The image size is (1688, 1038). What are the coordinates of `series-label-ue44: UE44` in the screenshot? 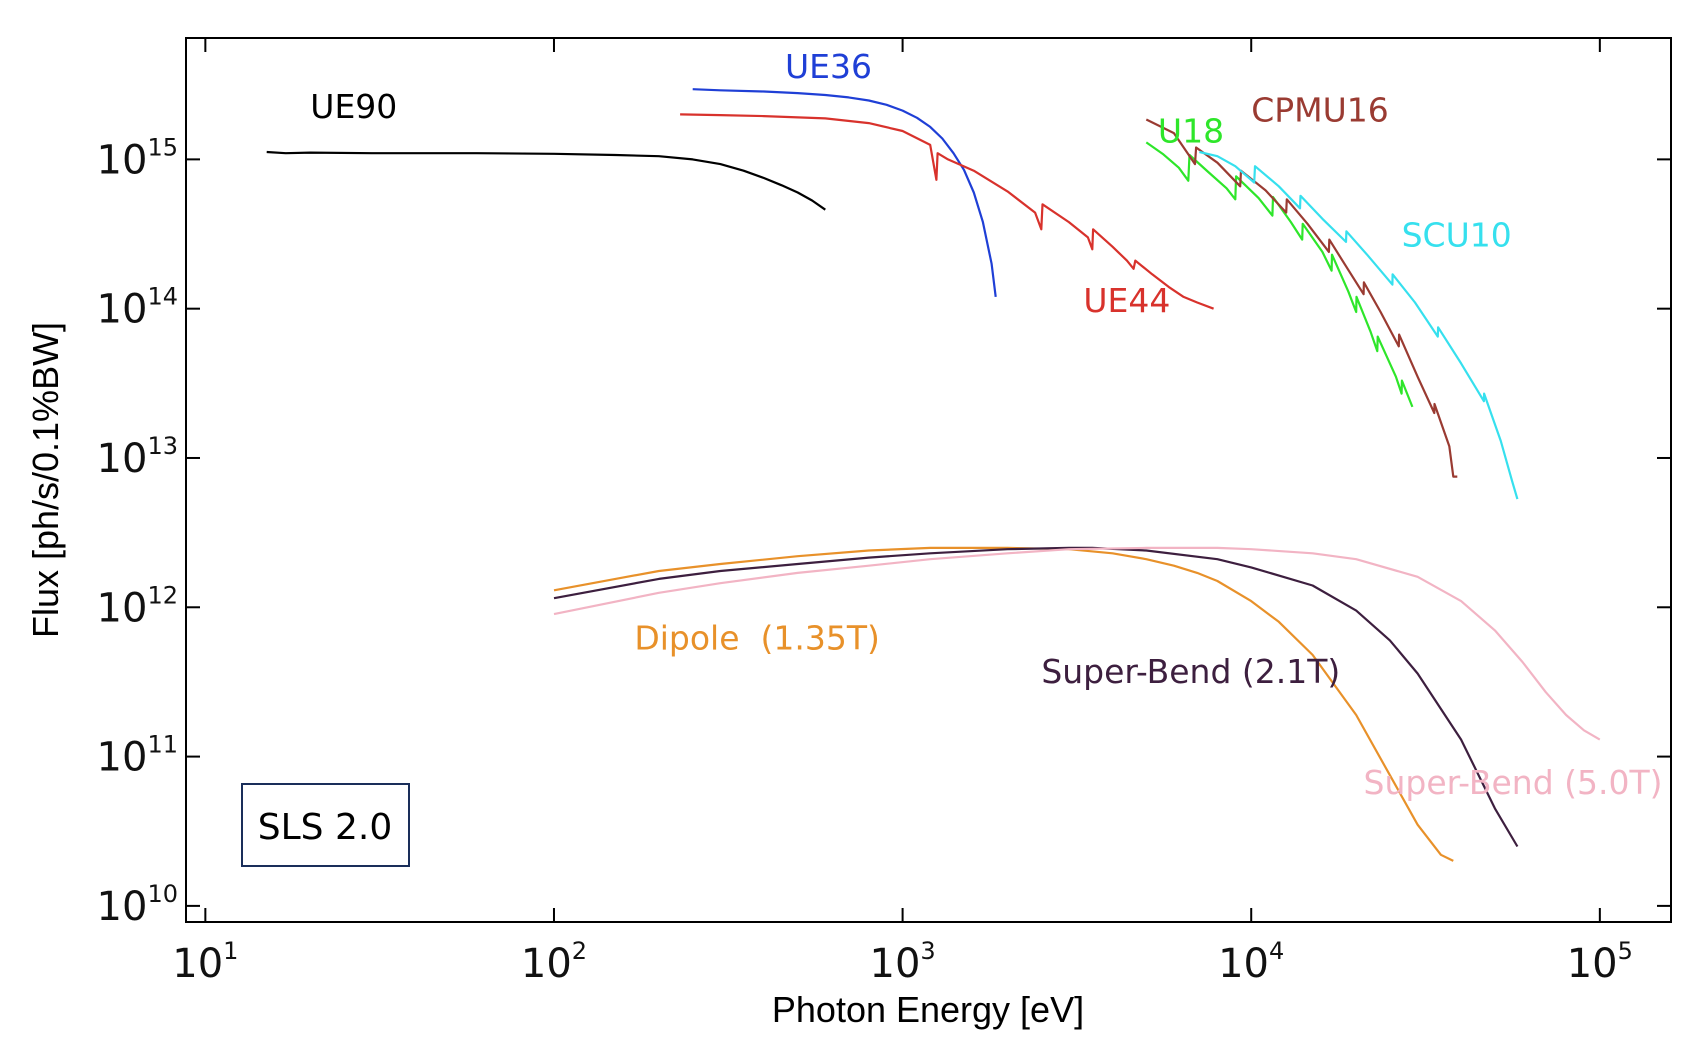 It's located at (1126, 300).